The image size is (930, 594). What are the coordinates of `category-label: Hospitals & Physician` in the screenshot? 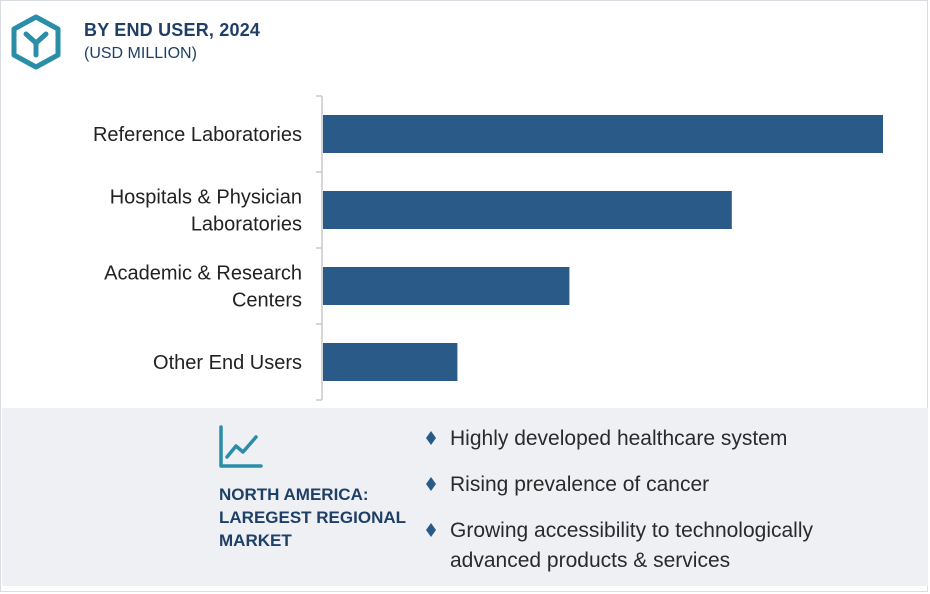 It's located at (206, 198).